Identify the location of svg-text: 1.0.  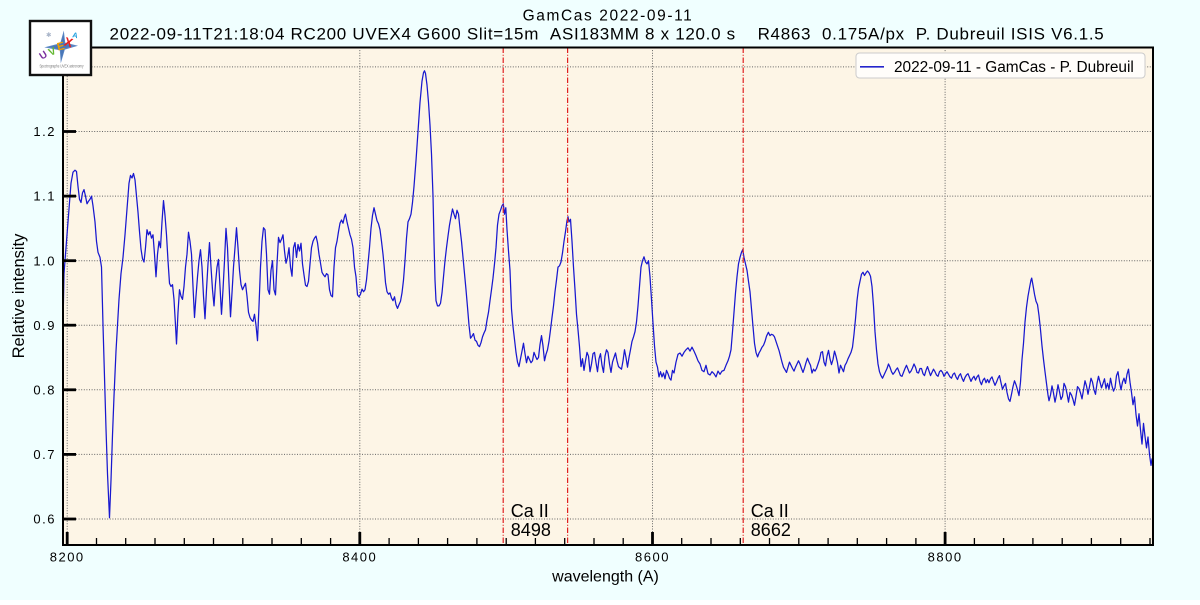
(44, 260).